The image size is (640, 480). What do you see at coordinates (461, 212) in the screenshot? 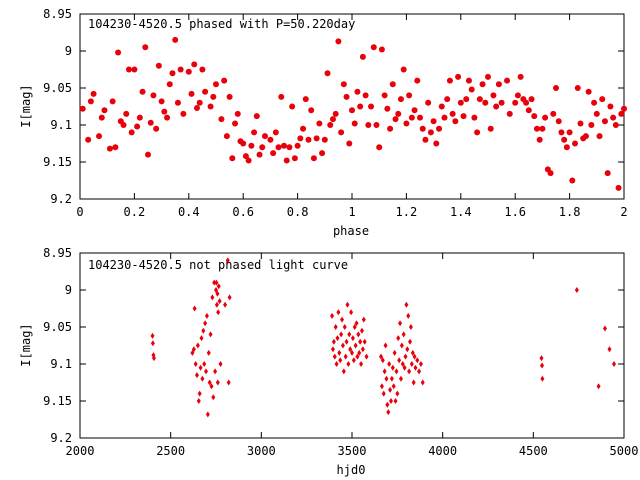
I see `x-tick-label: 1.4` at bounding box center [461, 212].